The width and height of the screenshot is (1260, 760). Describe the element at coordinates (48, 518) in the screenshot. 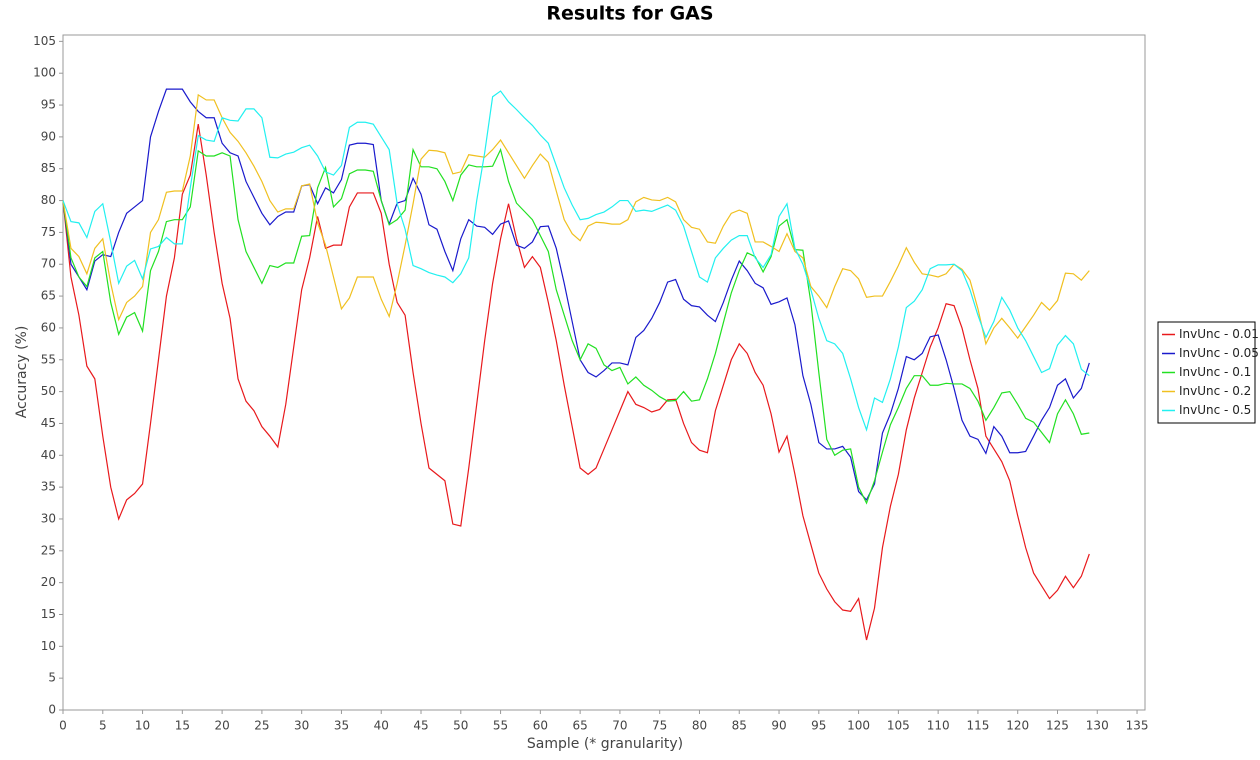

I see `y-tick-label: 30` at that location.